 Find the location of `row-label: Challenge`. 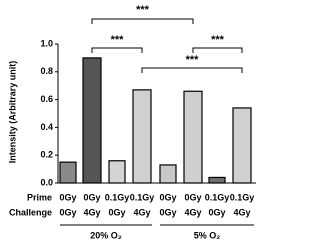

row-label: Challenge is located at coordinates (30, 212).